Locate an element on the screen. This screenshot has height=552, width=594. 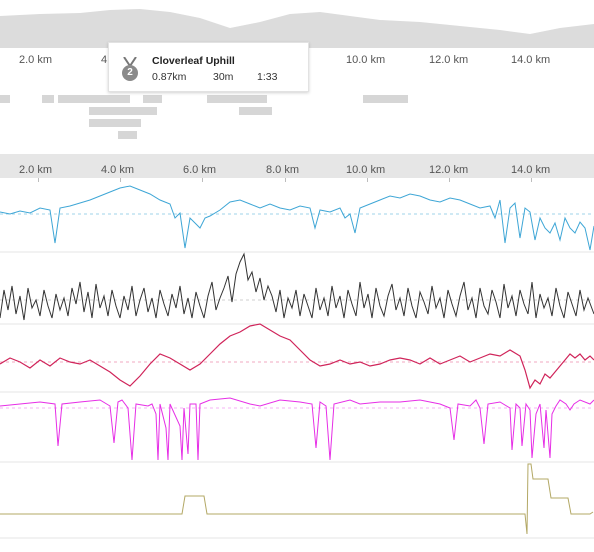
segment-elevation: 30m is located at coordinates (223, 77).